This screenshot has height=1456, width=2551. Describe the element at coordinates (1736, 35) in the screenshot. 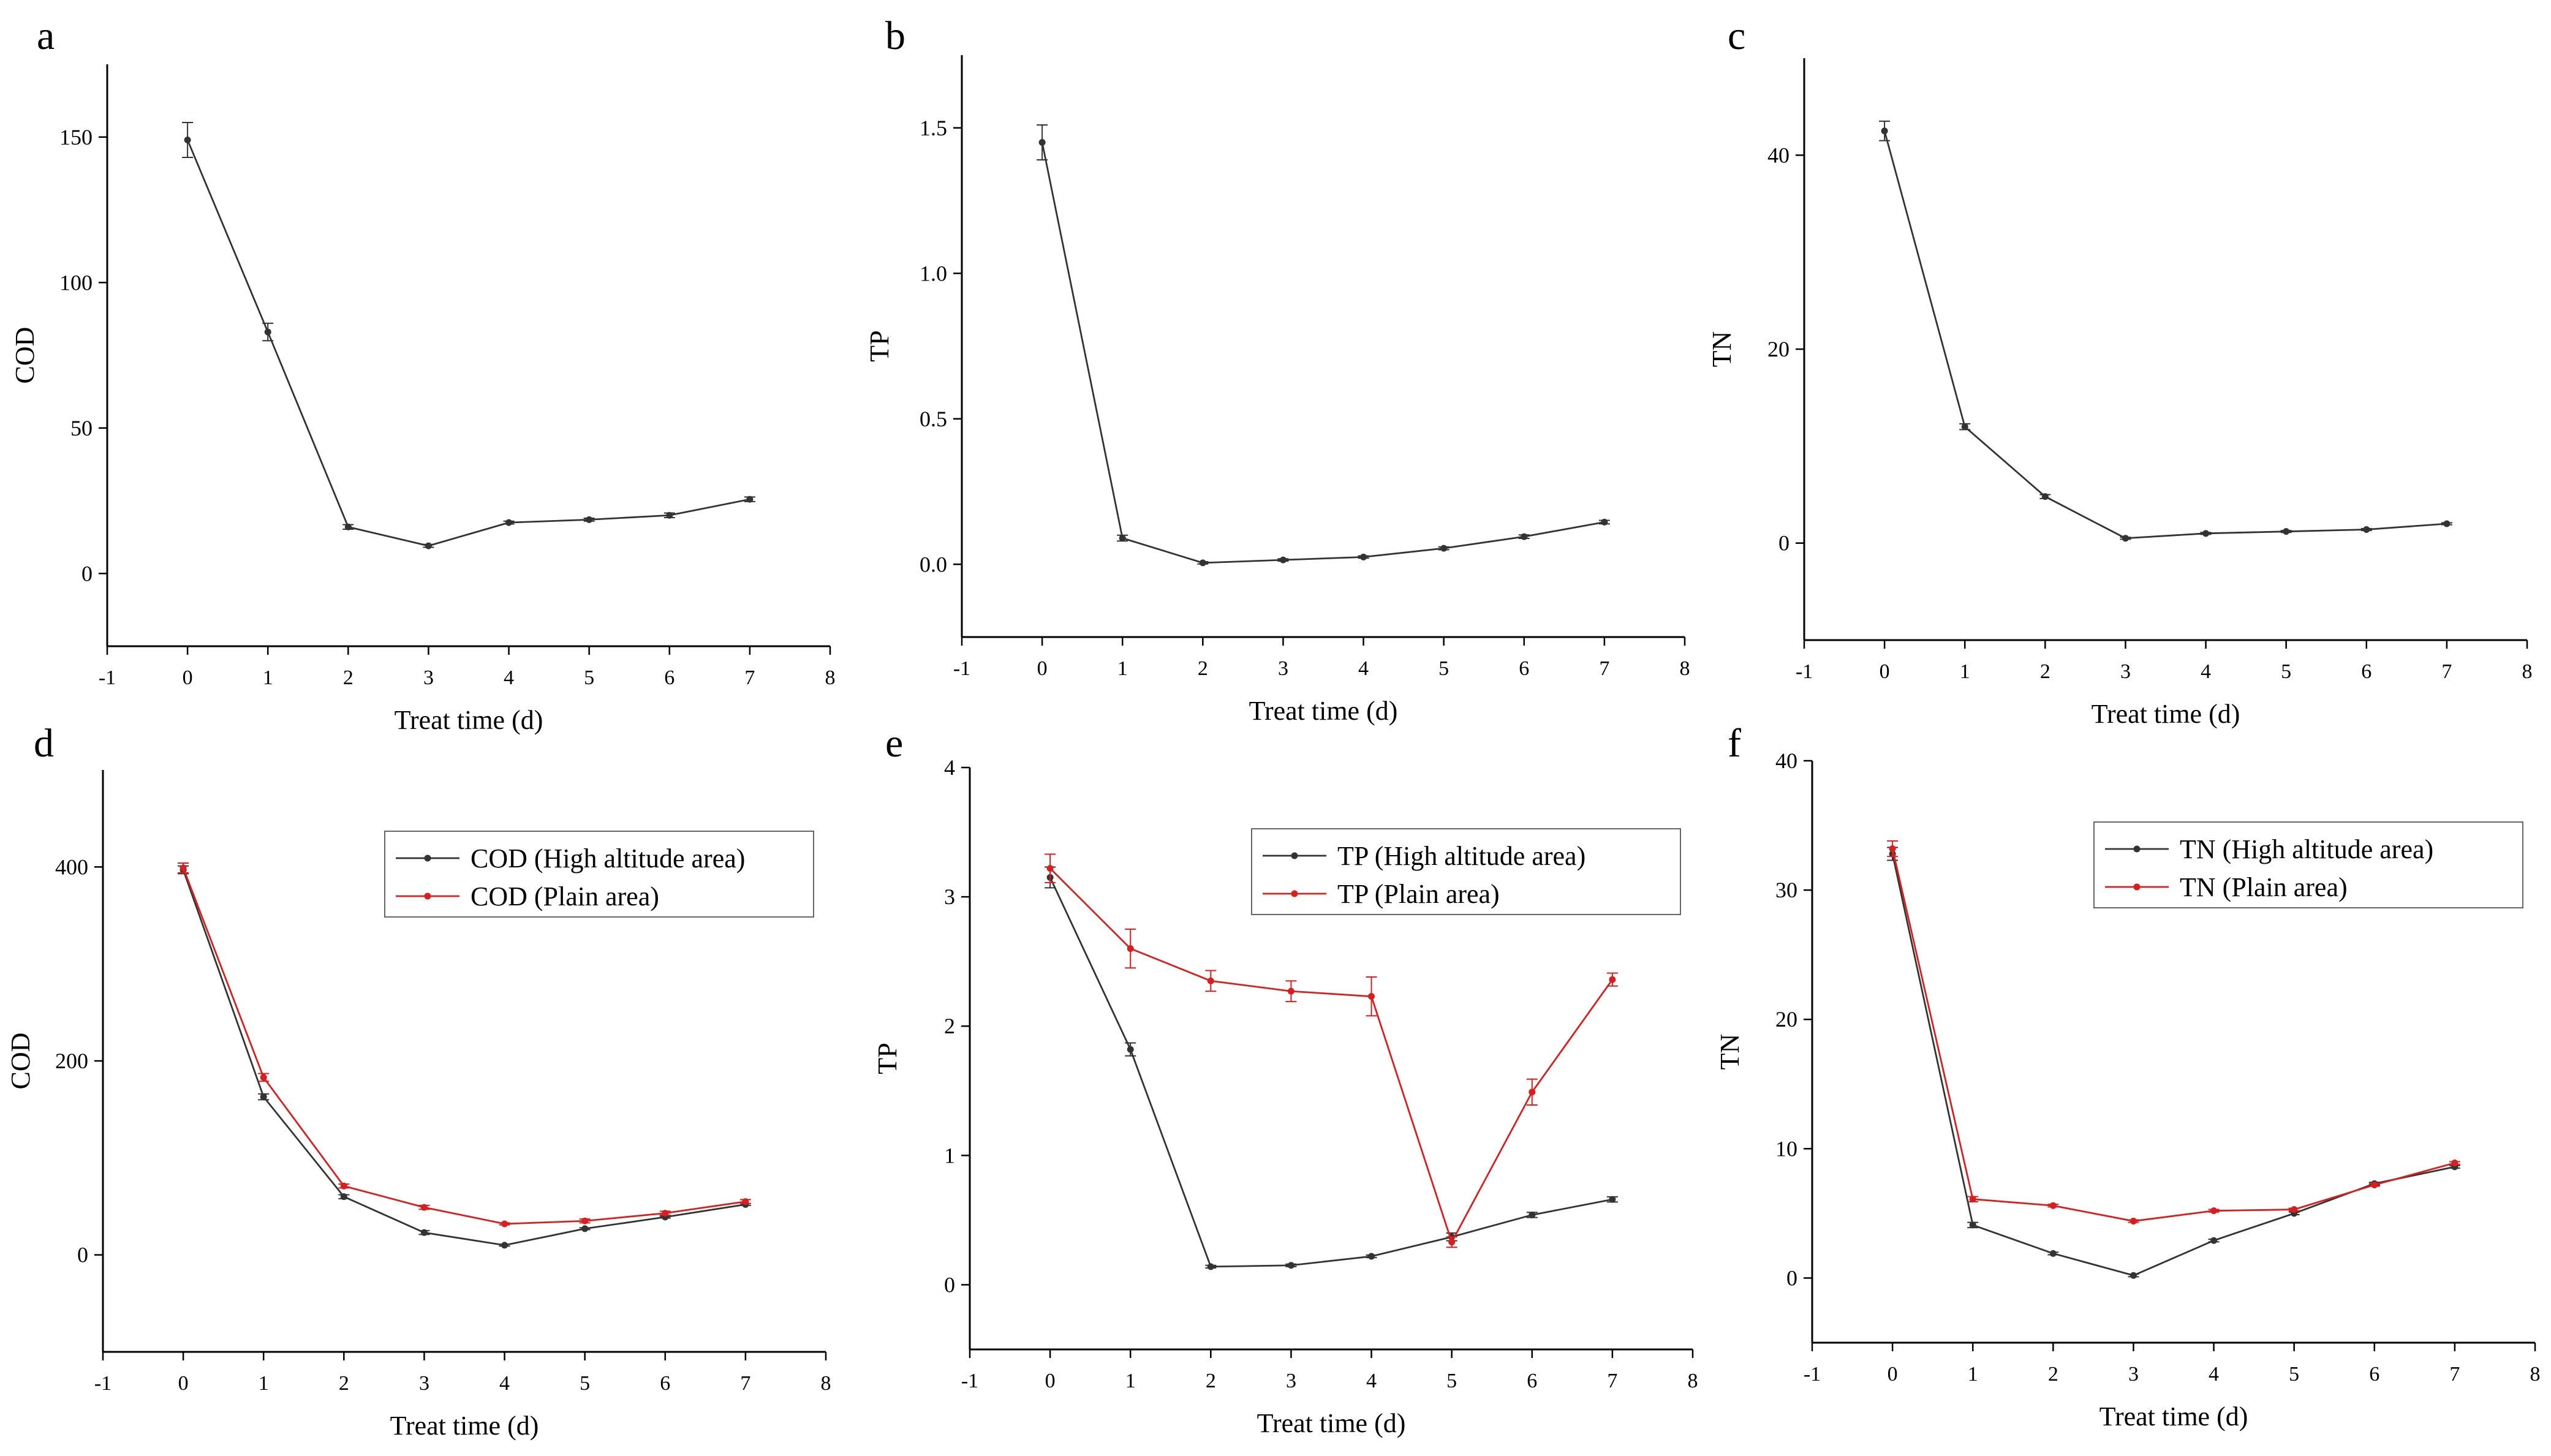

I see `panel-label-c: c` at that location.